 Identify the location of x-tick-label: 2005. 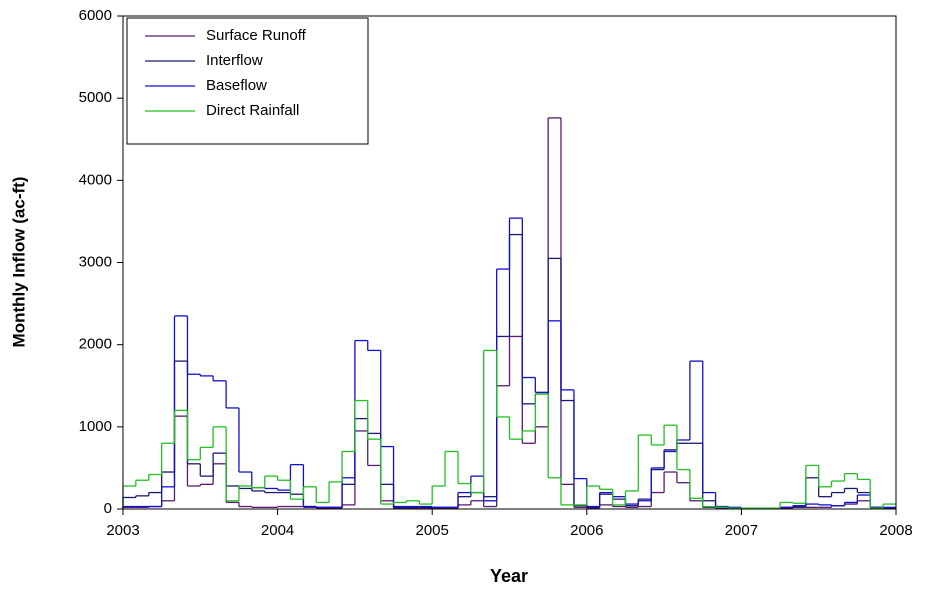
(432, 530).